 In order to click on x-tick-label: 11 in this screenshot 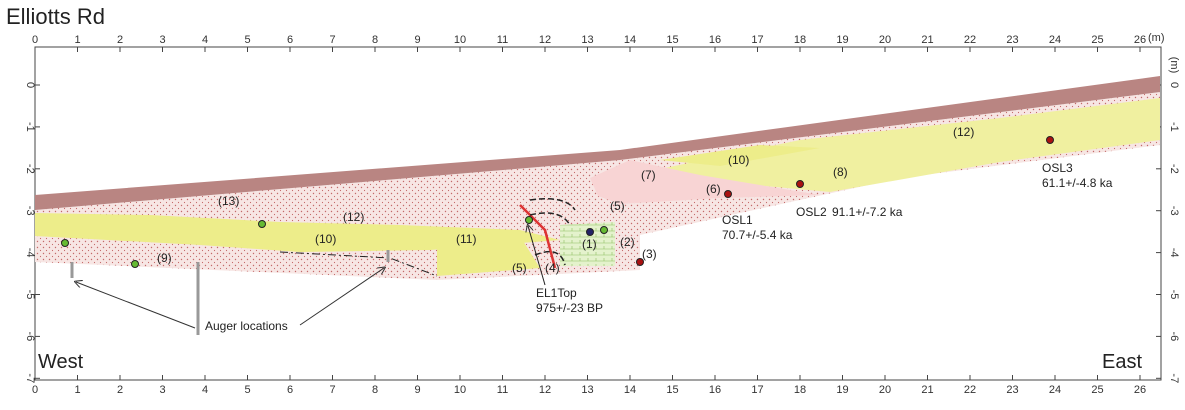, I will do `click(502, 40)`.